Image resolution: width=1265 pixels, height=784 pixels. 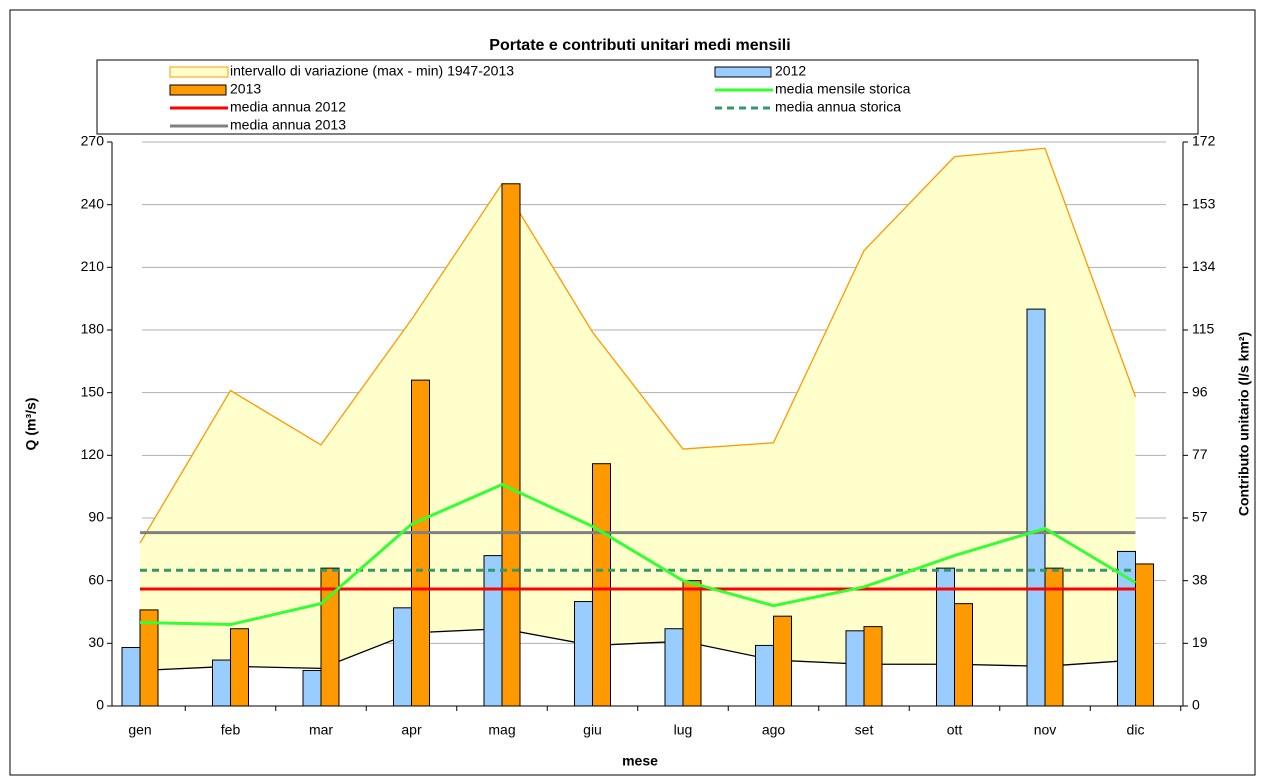 I want to click on y-tick-label: 210, so click(x=93, y=266).